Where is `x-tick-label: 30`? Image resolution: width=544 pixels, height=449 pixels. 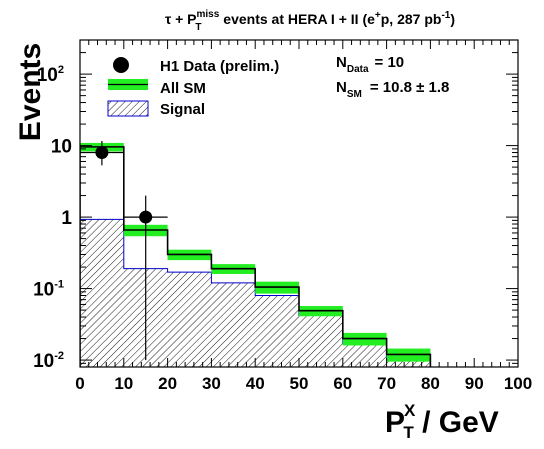
x-tick-label: 30 is located at coordinates (211, 383).